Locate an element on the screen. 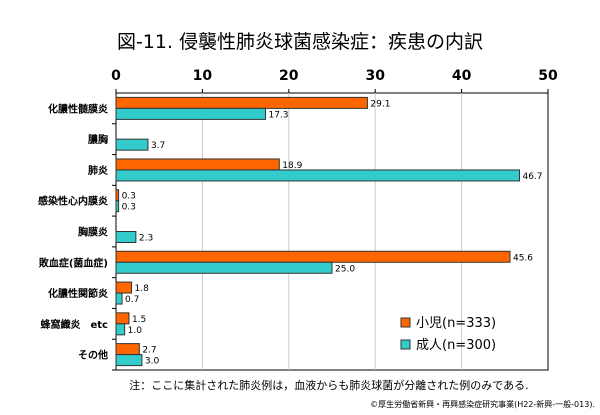 Image resolution: width=600 pixels, height=415 pixels. data-label: 18.9 is located at coordinates (292, 166).